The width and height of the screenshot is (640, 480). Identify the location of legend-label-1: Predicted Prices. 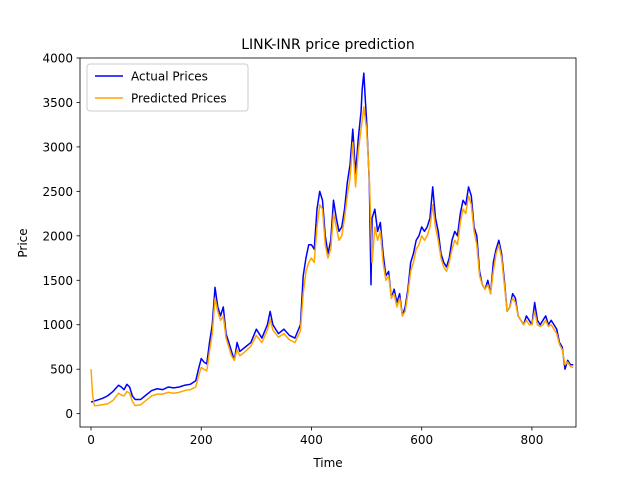
(179, 99).